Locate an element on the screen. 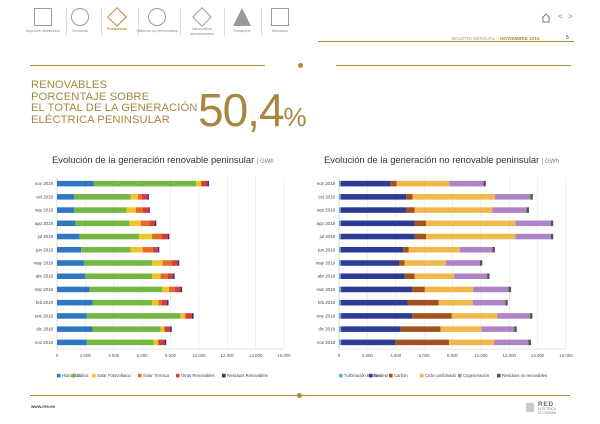  non-renewable-x-tick-label: 6.000 is located at coordinates (425, 355).